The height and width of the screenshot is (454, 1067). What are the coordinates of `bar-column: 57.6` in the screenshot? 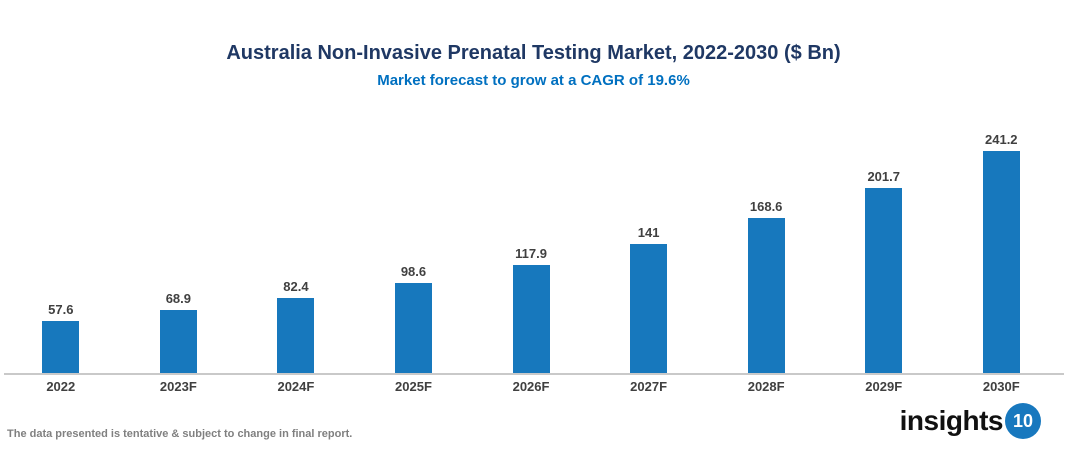 It's located at (61, 244).